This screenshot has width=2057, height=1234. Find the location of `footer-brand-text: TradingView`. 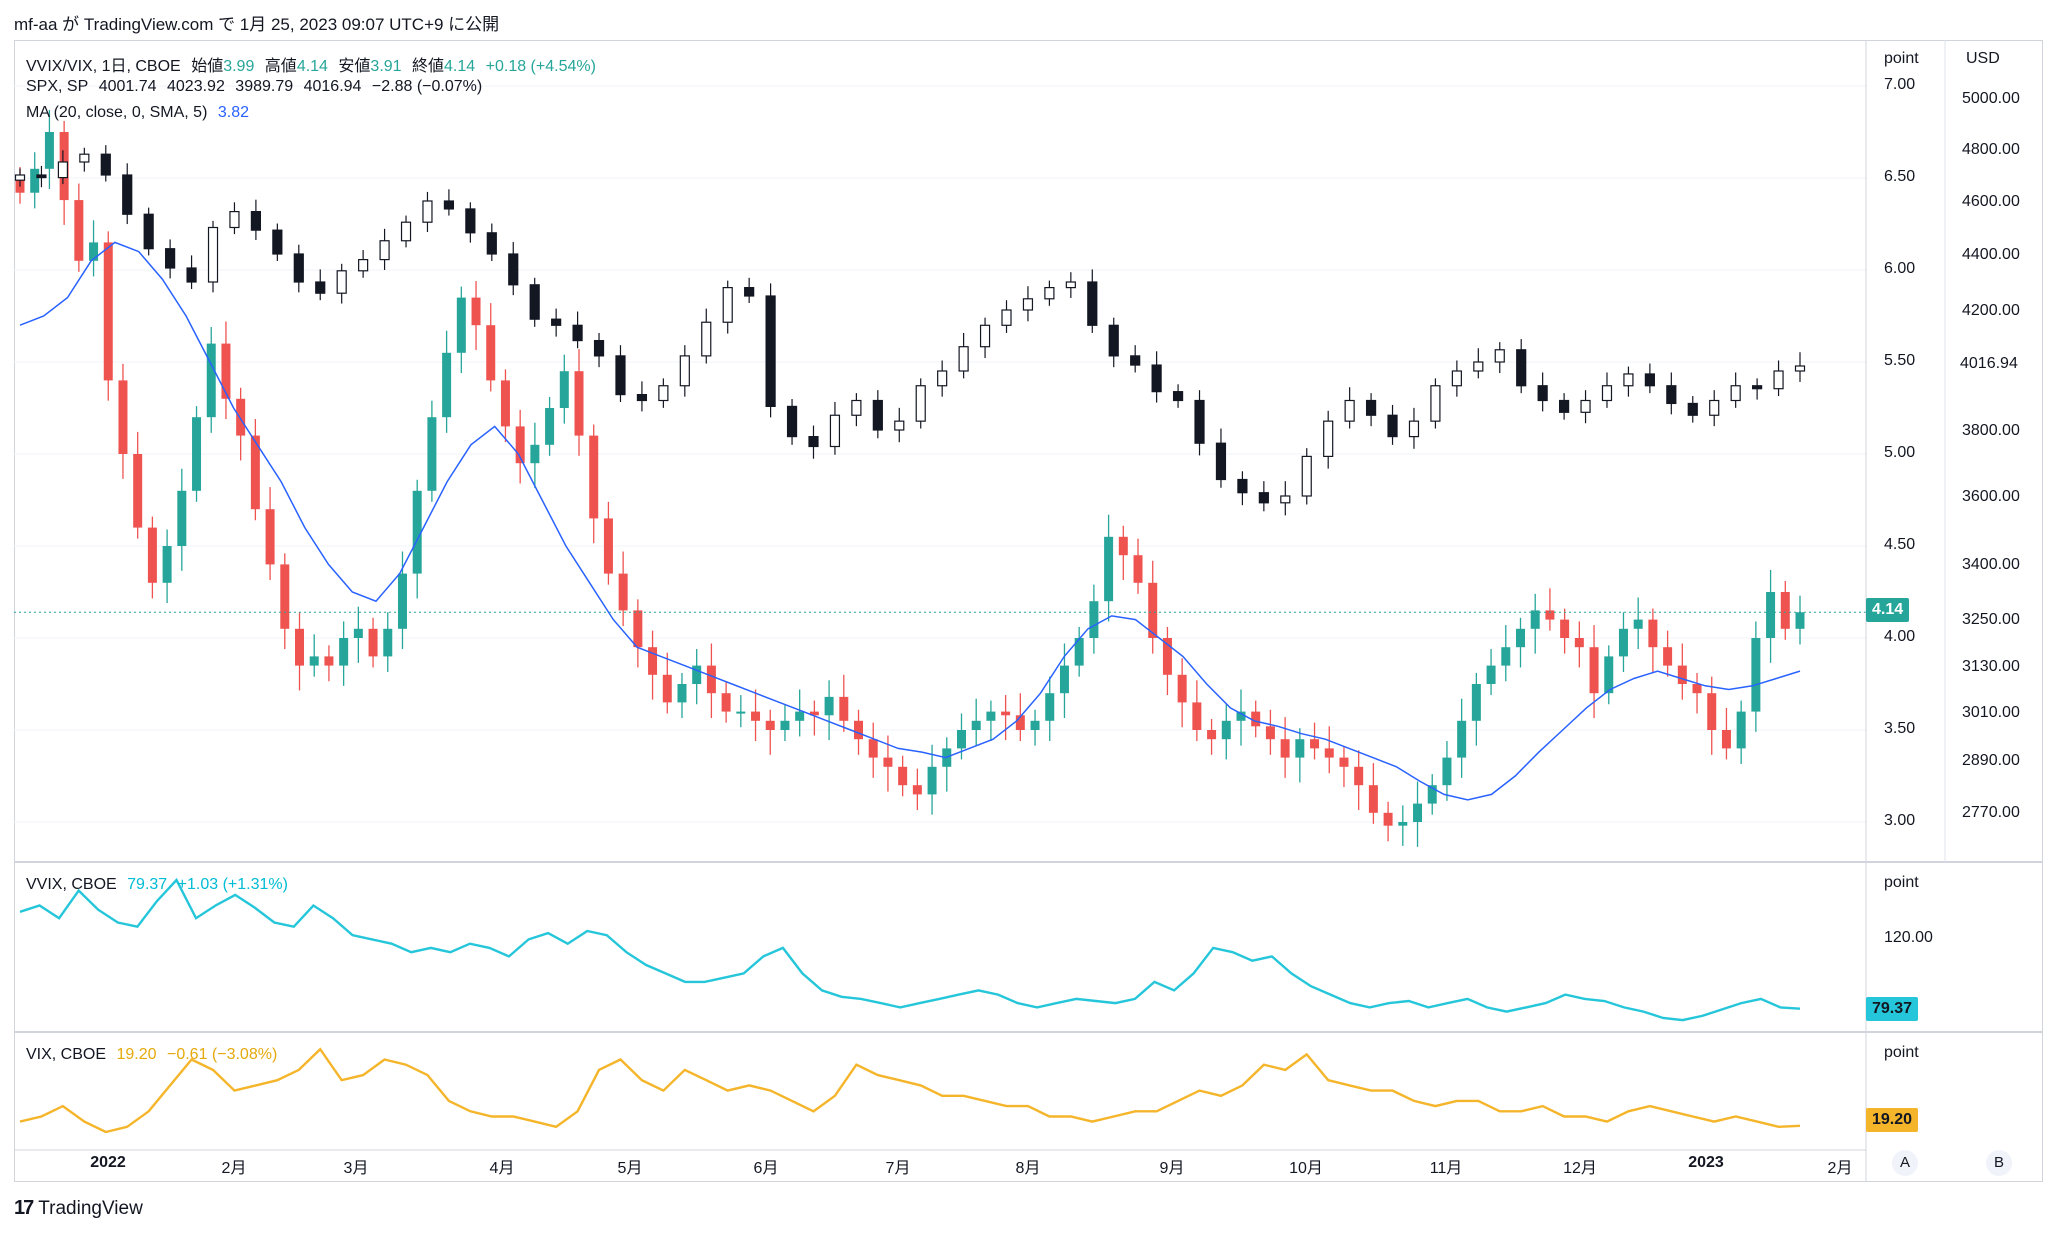

footer-brand-text: TradingView is located at coordinates (90, 1208).